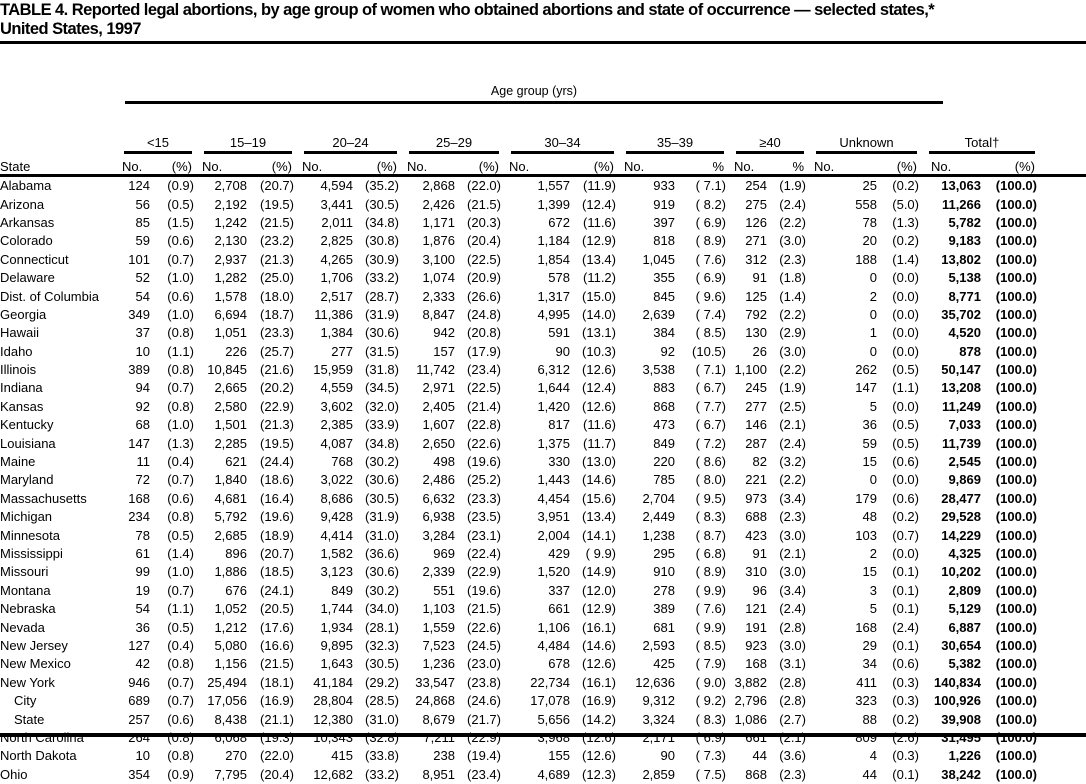 The height and width of the screenshot is (784, 1086). I want to click on count-cell: 2,449, so click(658, 517).